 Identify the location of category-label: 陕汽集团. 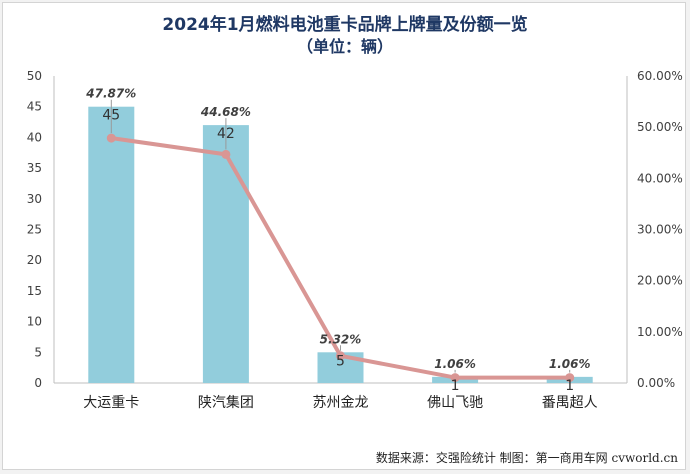
(226, 402).